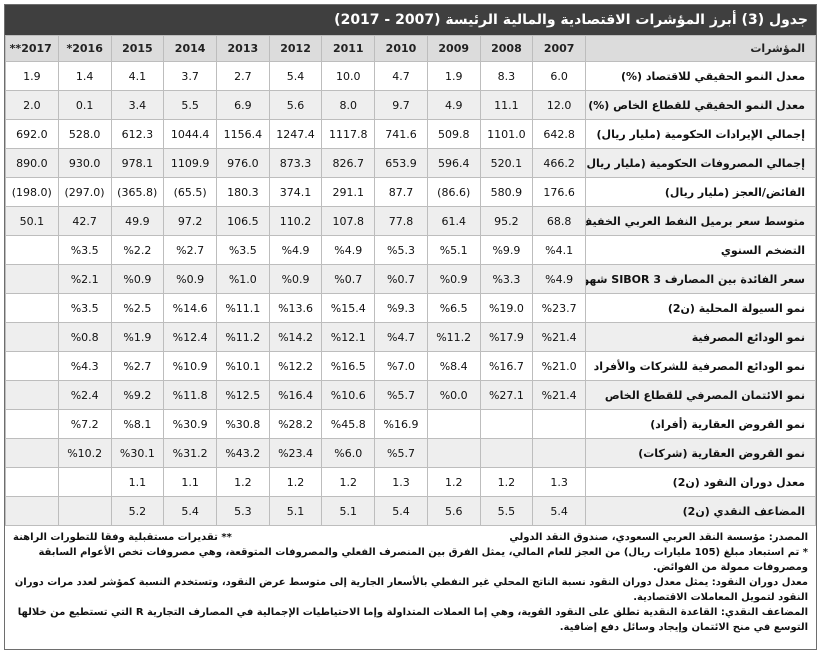  Describe the element at coordinates (506, 395) in the screenshot. I see `value-cell: %27.1` at that location.